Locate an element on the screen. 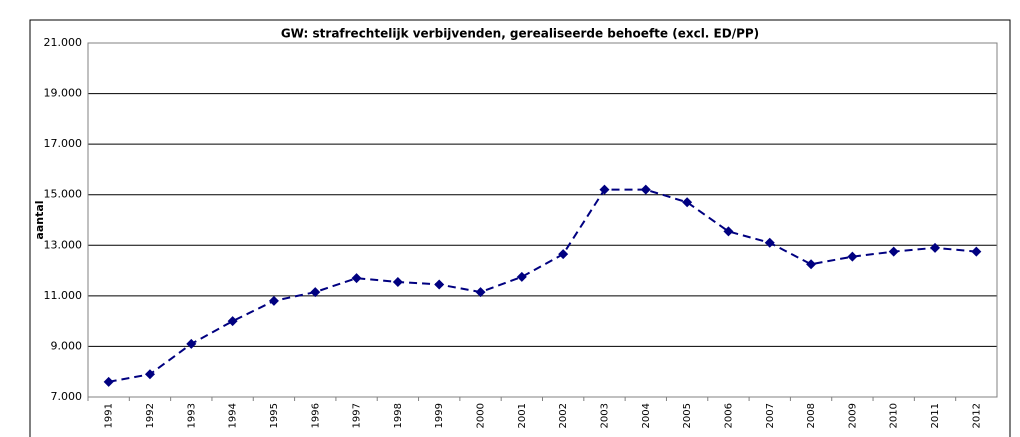 The image size is (1020, 437). y-tick-label: 21.000 is located at coordinates (63, 42).